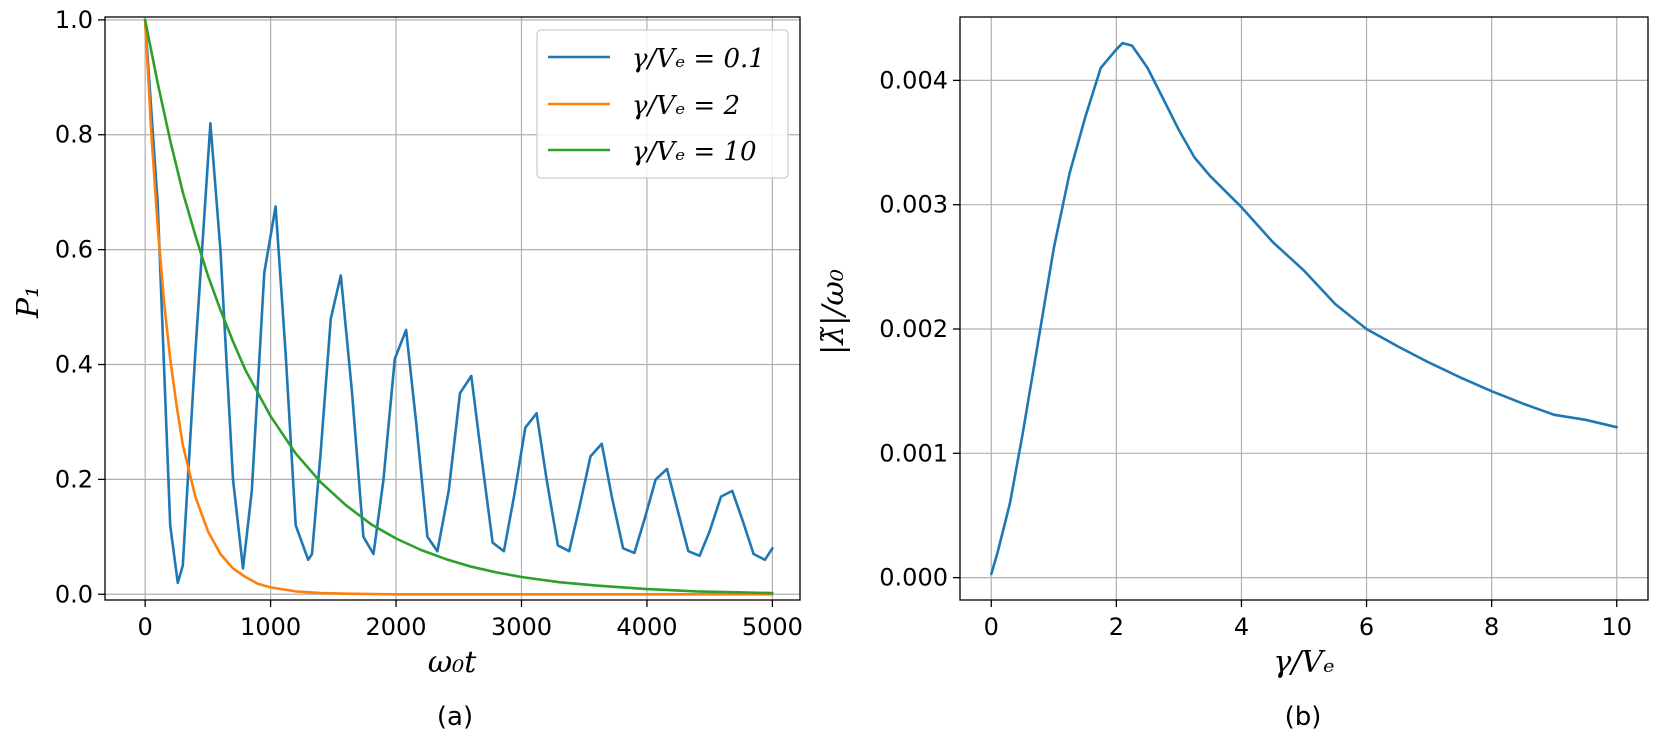  What do you see at coordinates (455, 717) in the screenshot?
I see `panel-a-caption: (a)` at bounding box center [455, 717].